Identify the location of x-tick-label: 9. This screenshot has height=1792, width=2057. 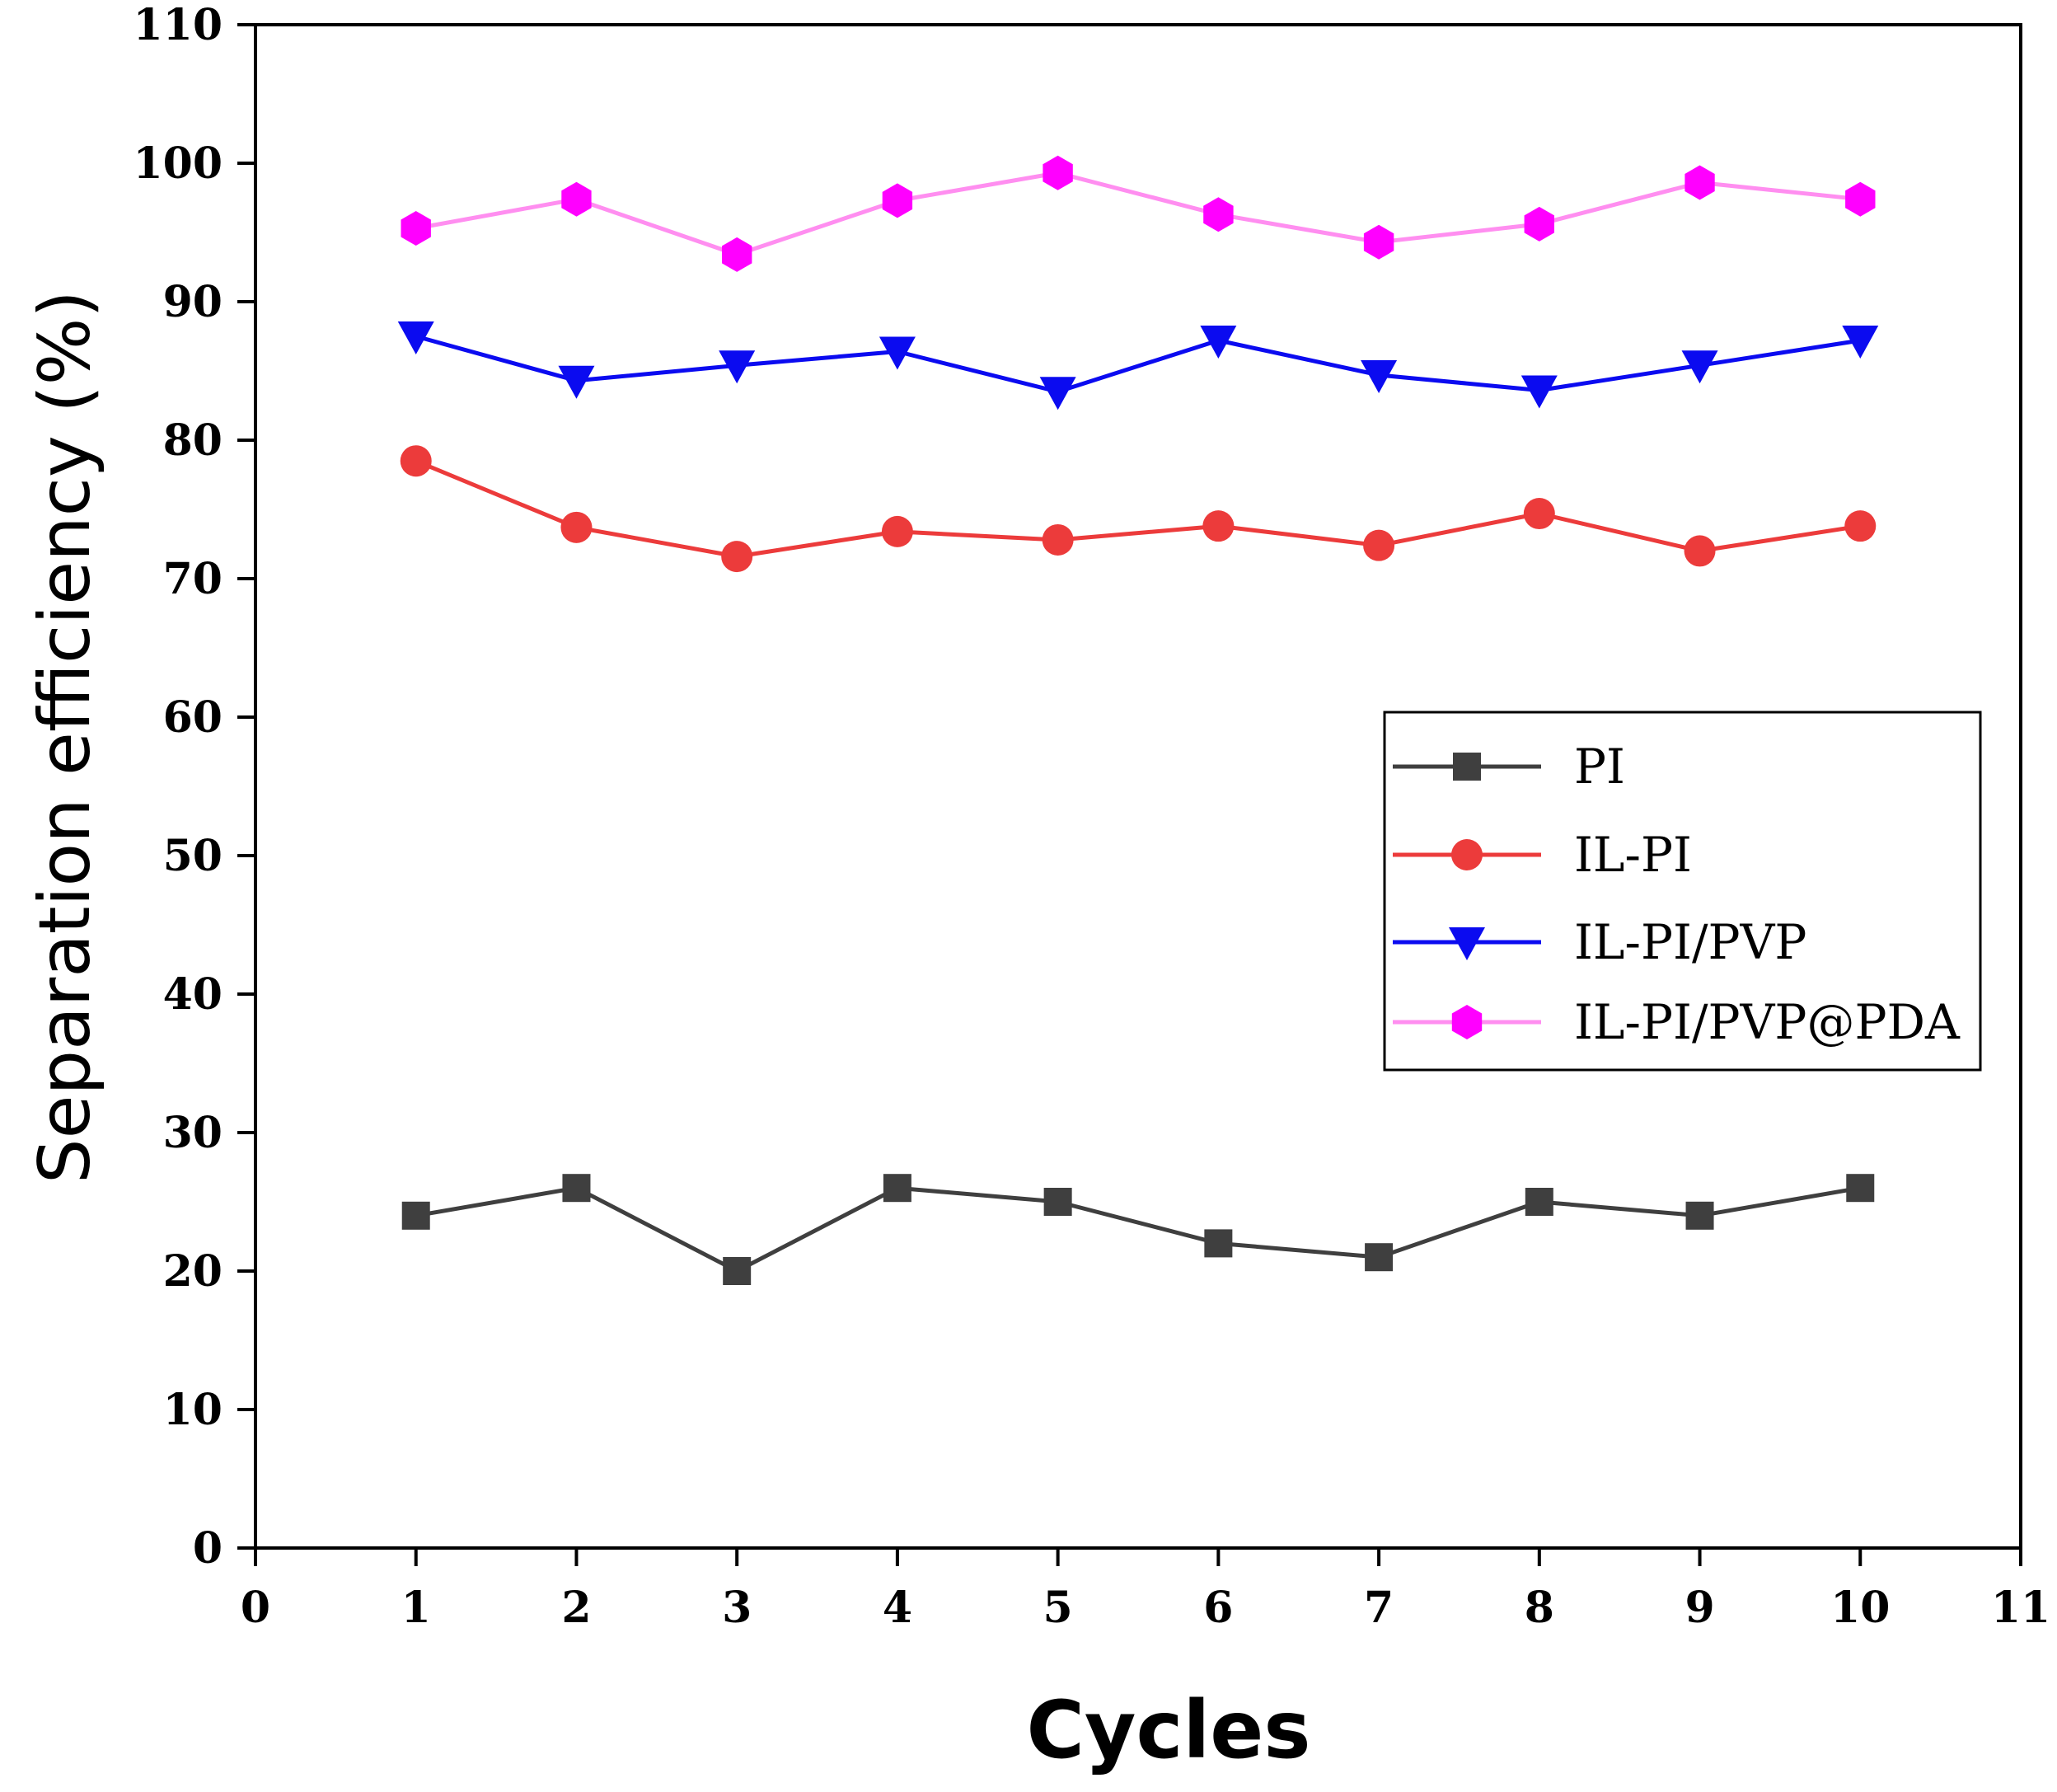
(1699, 1608).